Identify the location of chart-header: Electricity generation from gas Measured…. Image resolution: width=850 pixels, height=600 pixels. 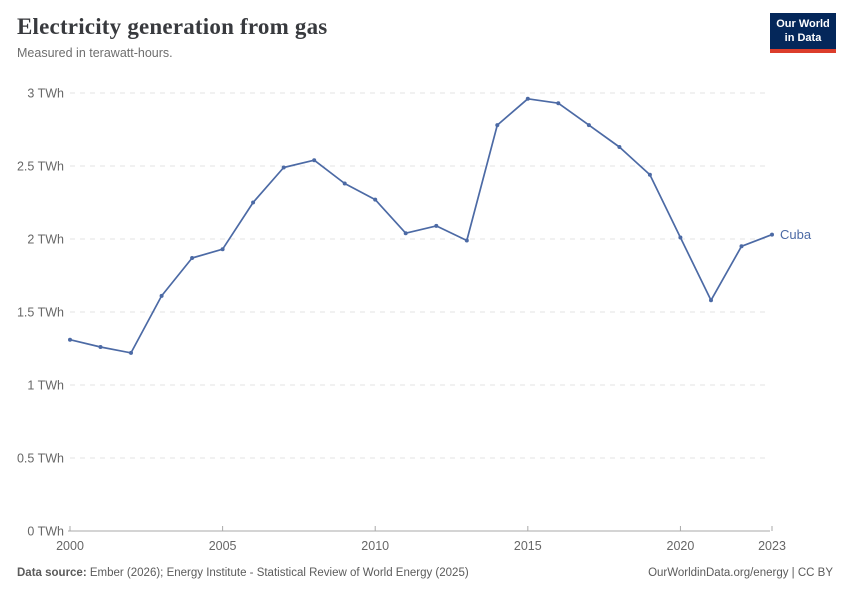
(172, 37).